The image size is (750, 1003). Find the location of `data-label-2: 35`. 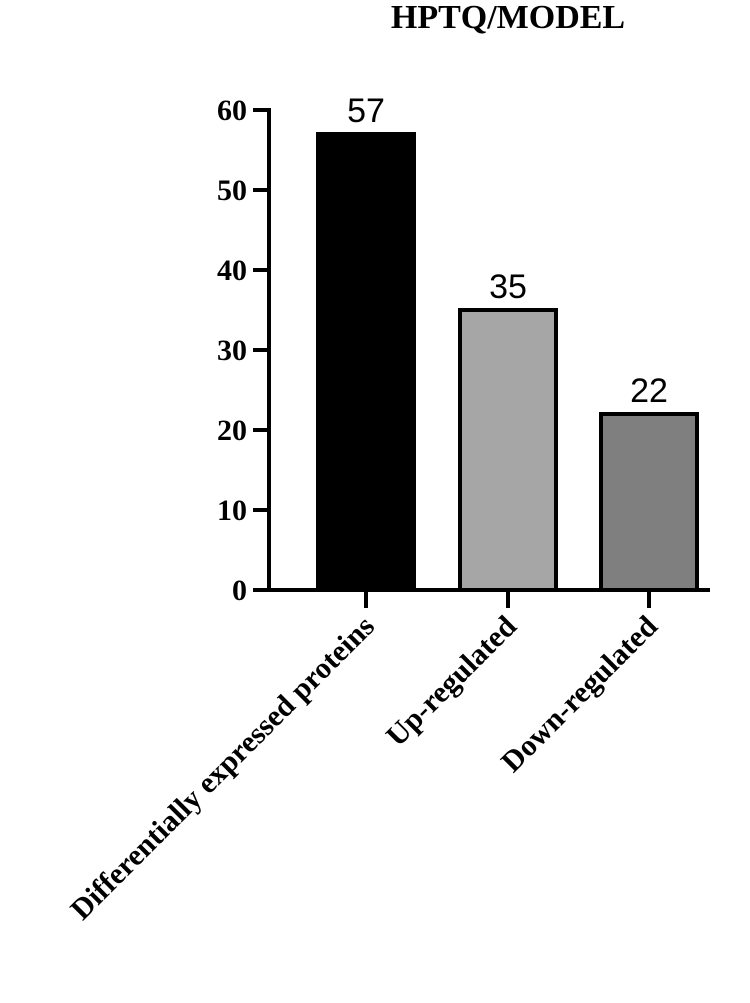

data-label-2: 35 is located at coordinates (508, 287).